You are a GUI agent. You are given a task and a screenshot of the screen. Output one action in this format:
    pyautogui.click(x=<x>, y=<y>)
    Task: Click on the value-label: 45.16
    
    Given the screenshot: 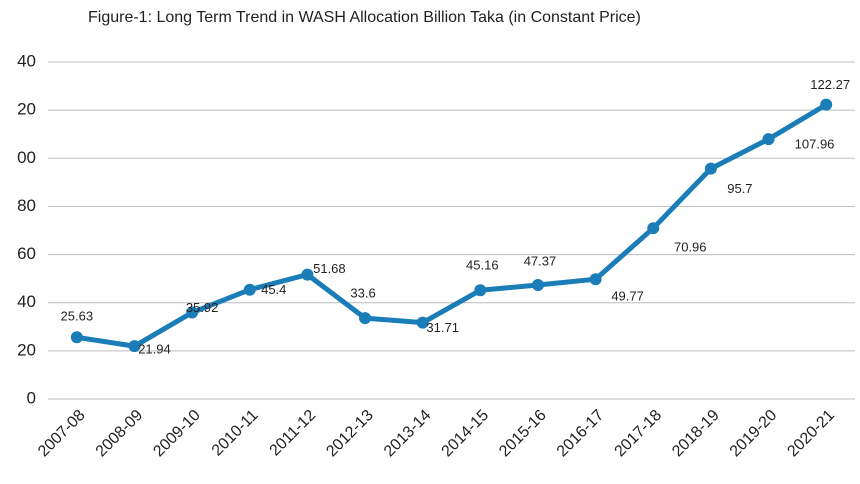 What is the action you would take?
    pyautogui.click(x=482, y=265)
    